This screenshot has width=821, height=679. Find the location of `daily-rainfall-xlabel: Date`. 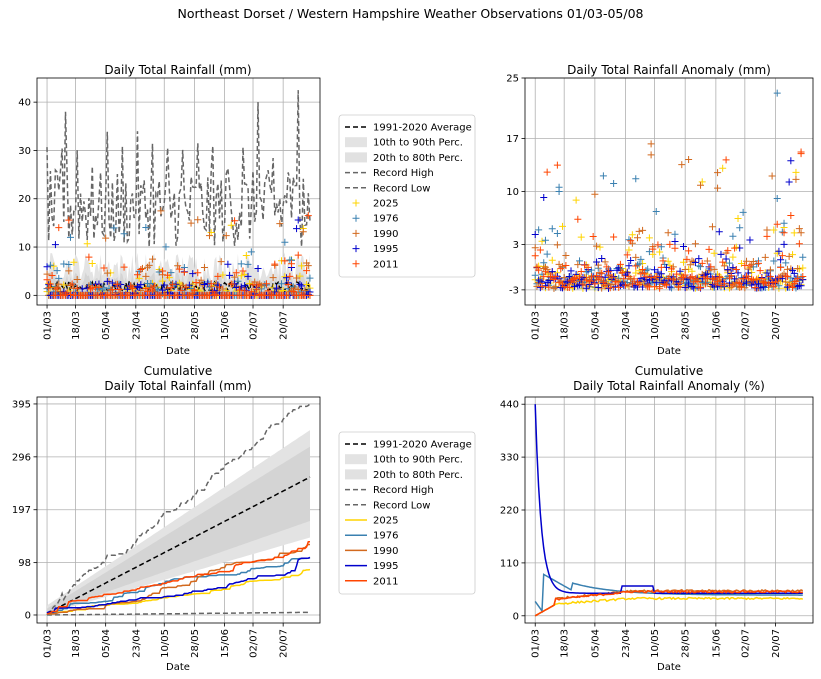

daily-rainfall-xlabel: Date is located at coordinates (178, 351).